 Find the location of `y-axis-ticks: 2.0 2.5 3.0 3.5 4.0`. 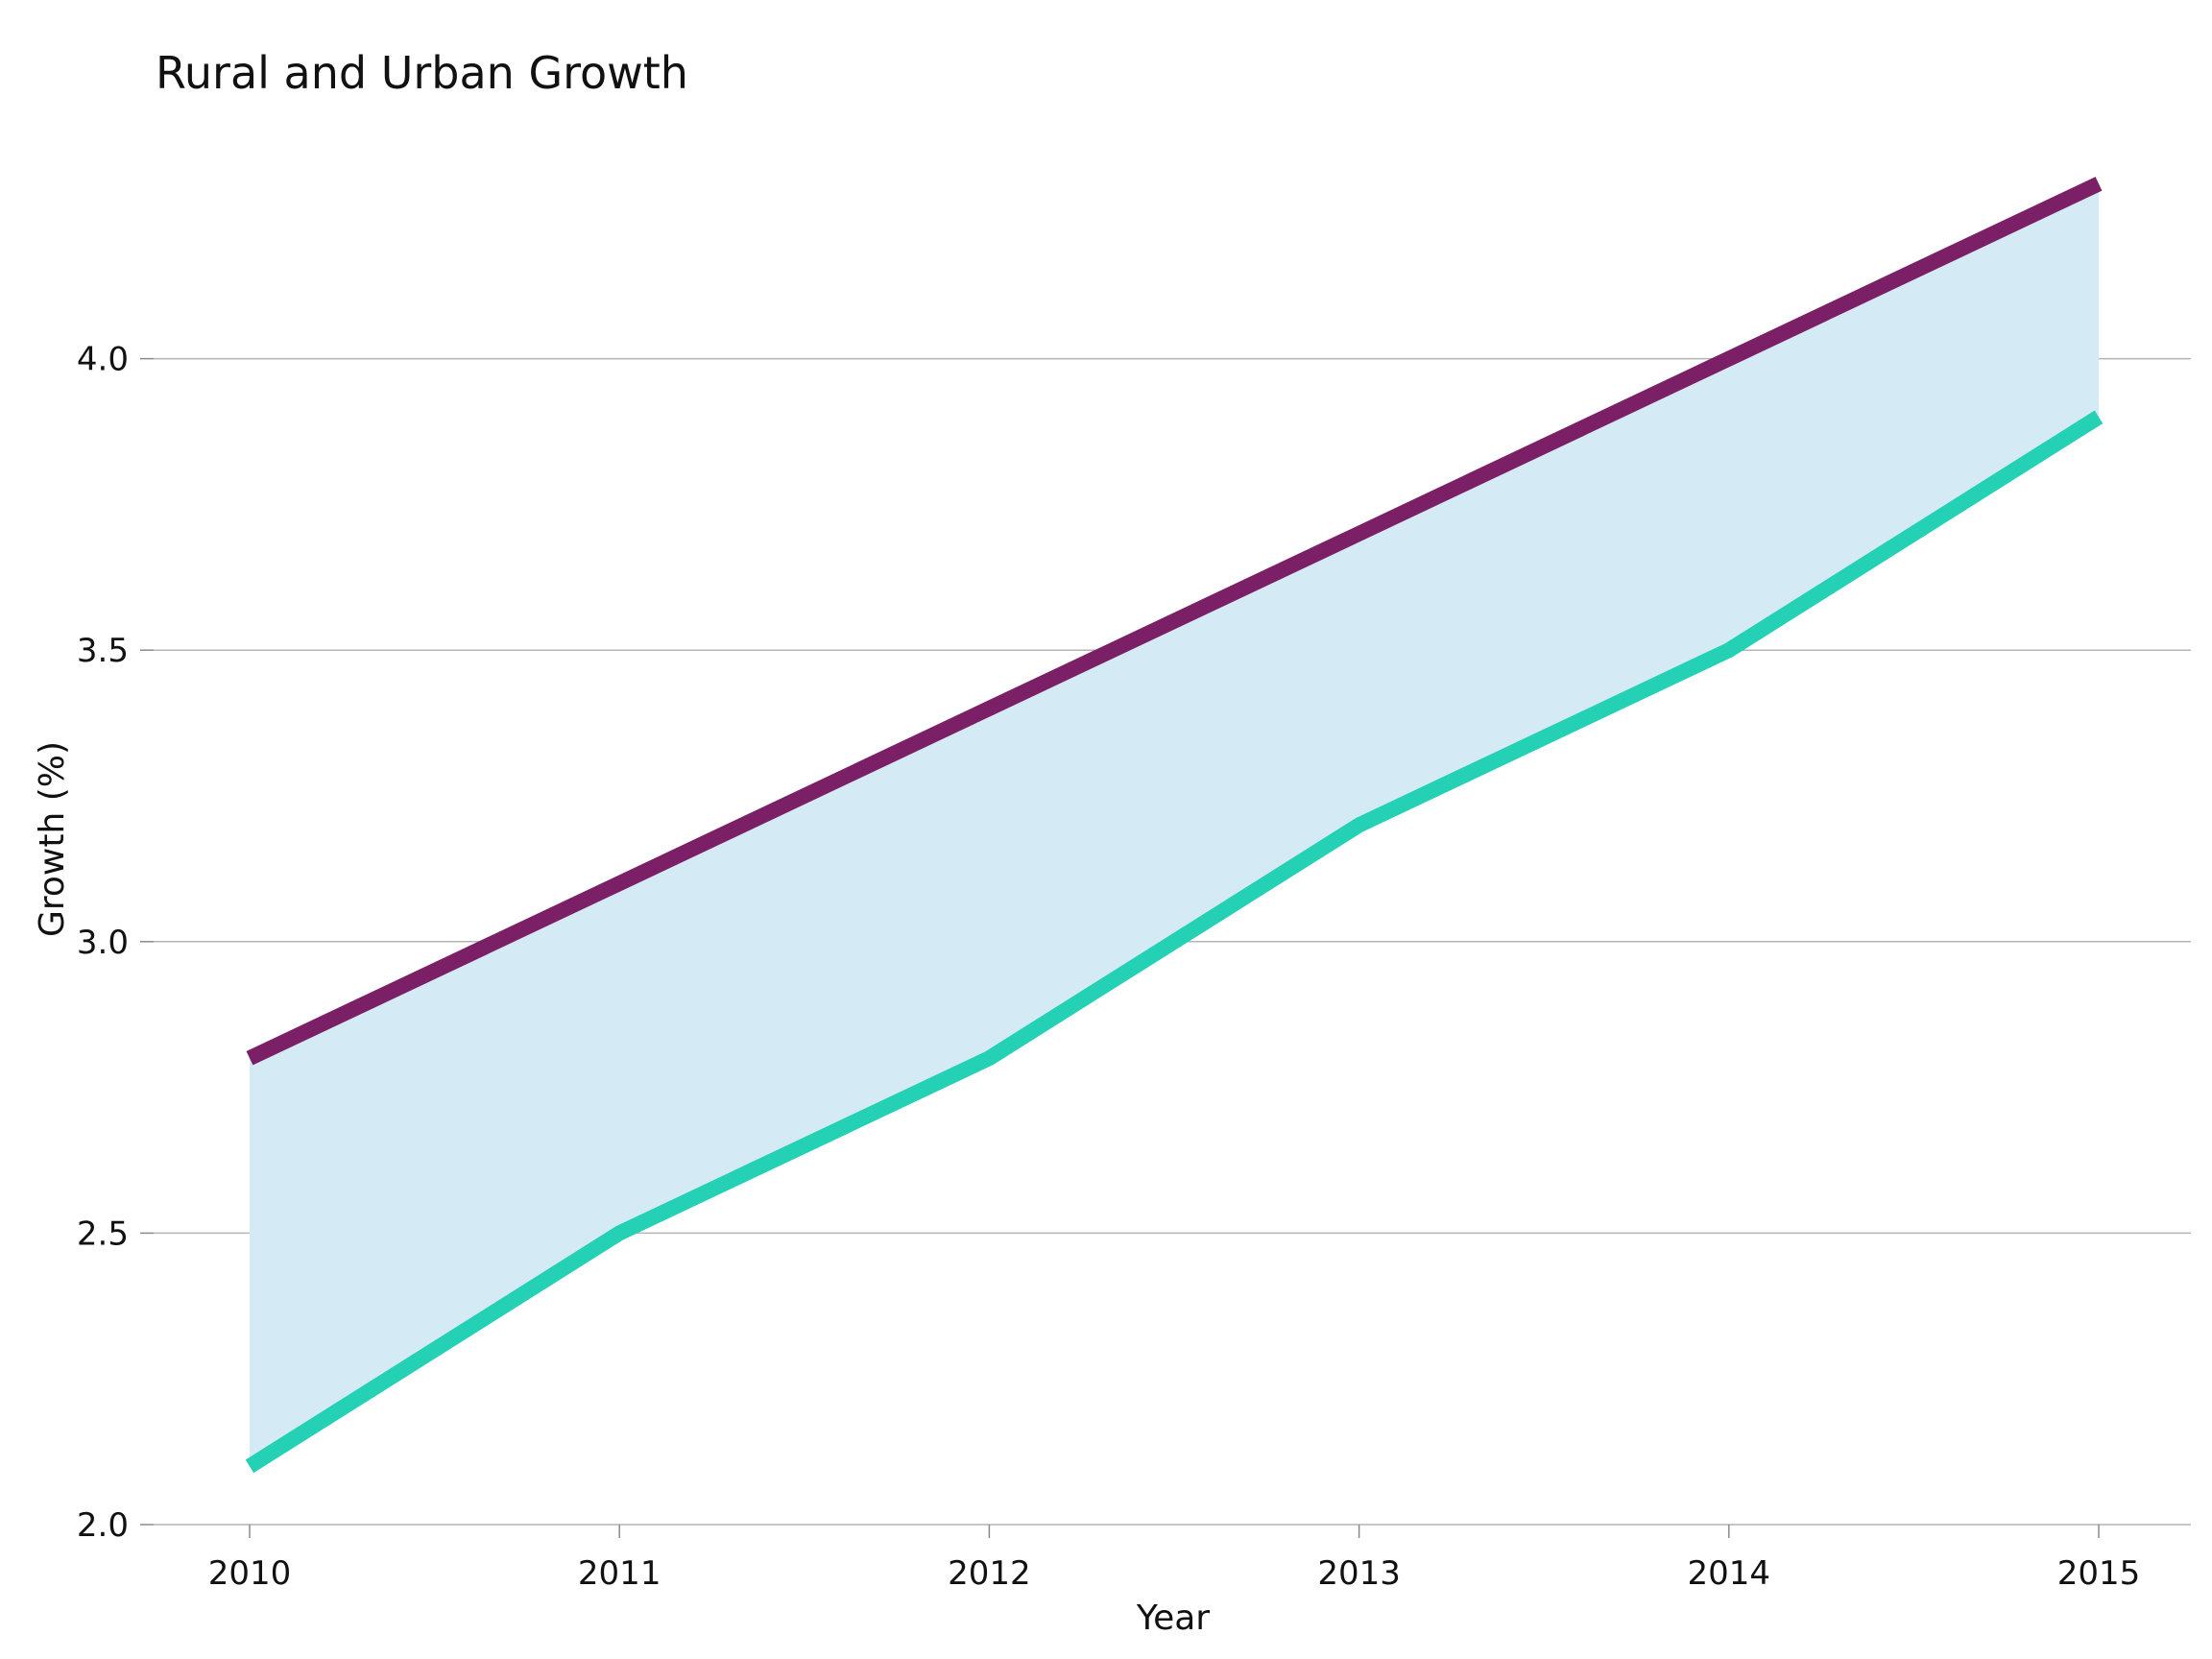

y-axis-ticks: 2.0 2.5 3.0 3.5 4.0 is located at coordinates (115, 943).